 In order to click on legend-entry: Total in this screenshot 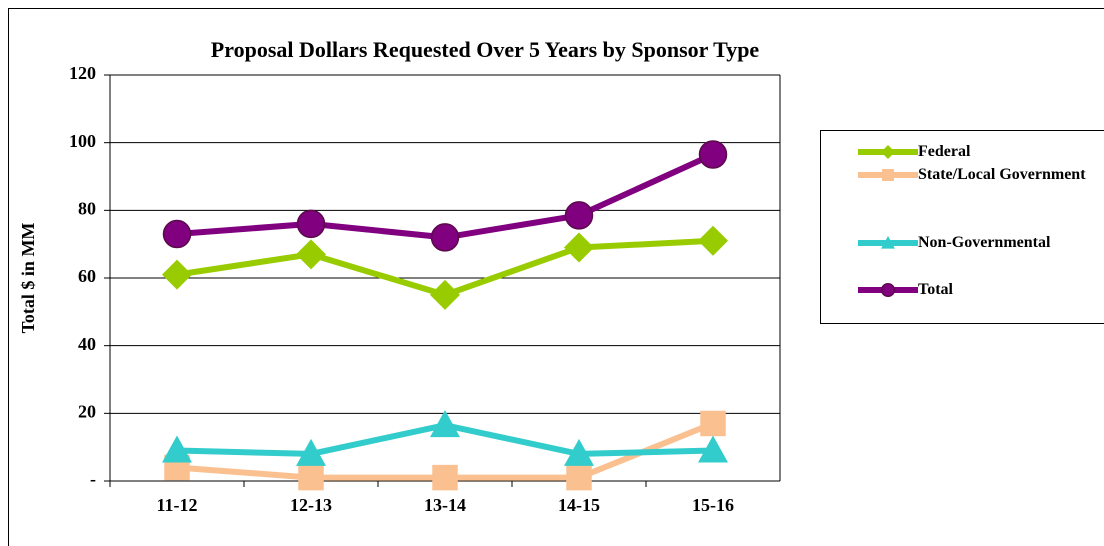, I will do `click(935, 289)`.